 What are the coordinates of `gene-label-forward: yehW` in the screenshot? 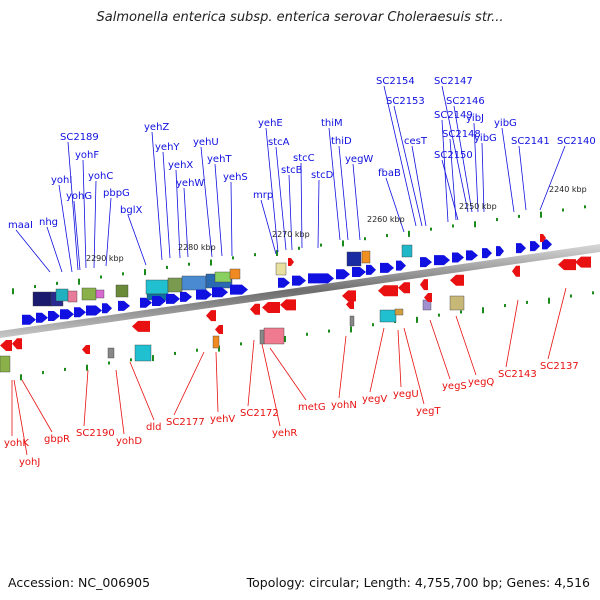 It's located at (190, 183).